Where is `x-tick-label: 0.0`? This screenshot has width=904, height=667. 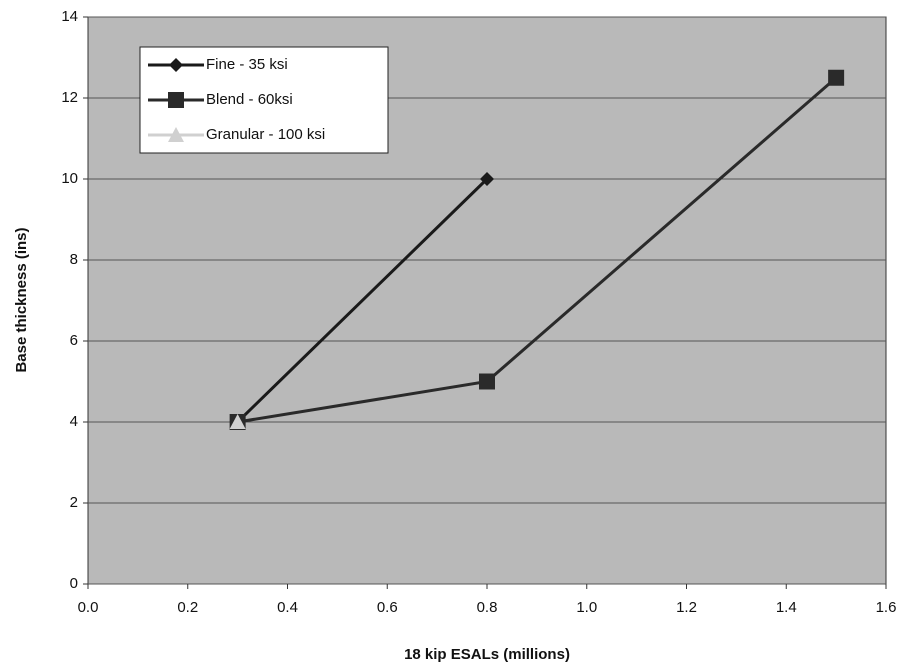
x-tick-label: 0.0 is located at coordinates (88, 607).